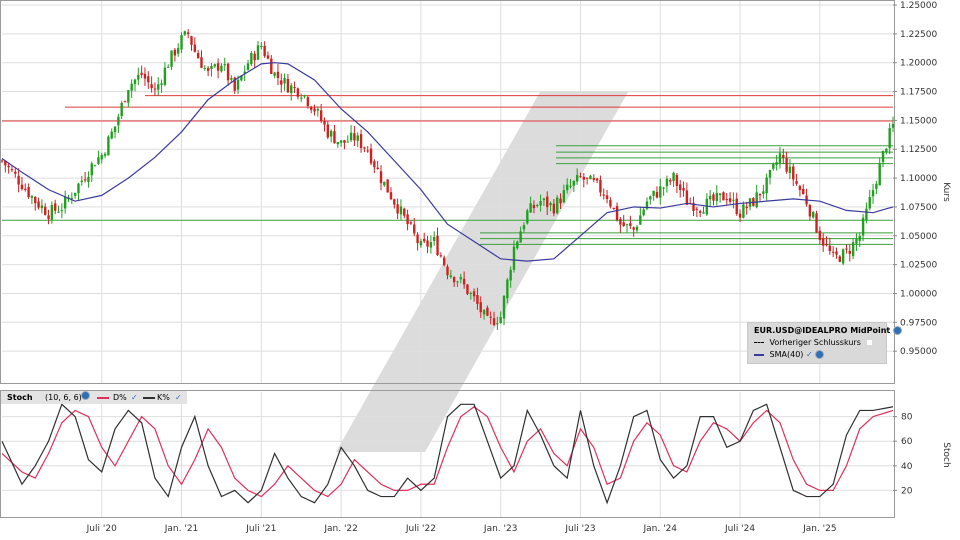 Image resolution: width=960 pixels, height=540 pixels. I want to click on x-tick-label: Jan. '25, so click(819, 529).